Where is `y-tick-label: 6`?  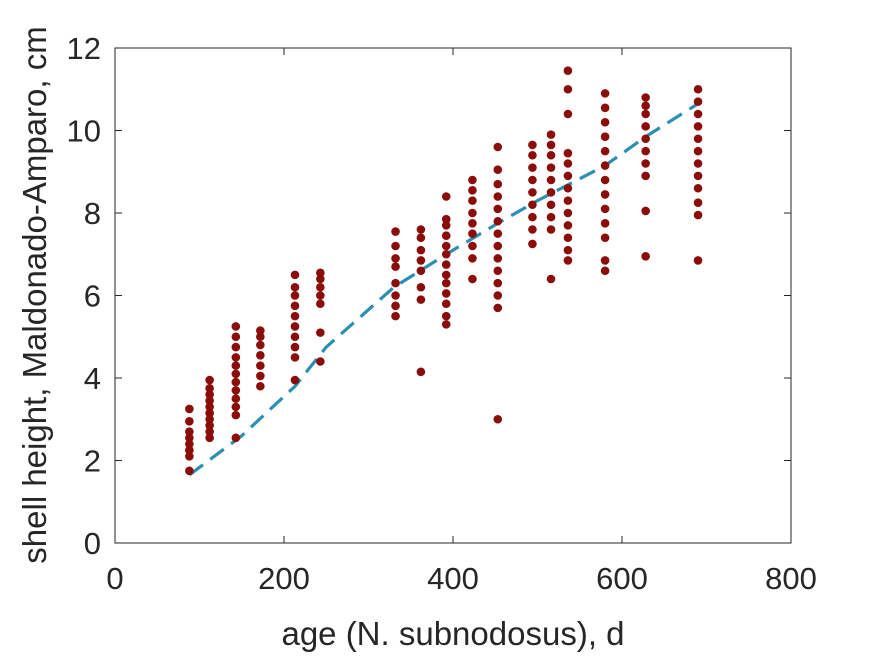
y-tick-label: 6 is located at coordinates (92, 296).